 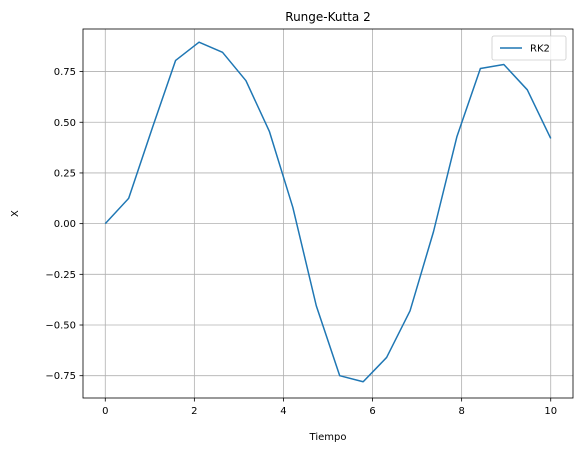 I want to click on y-tick-label: 0.75, so click(x=65, y=72).